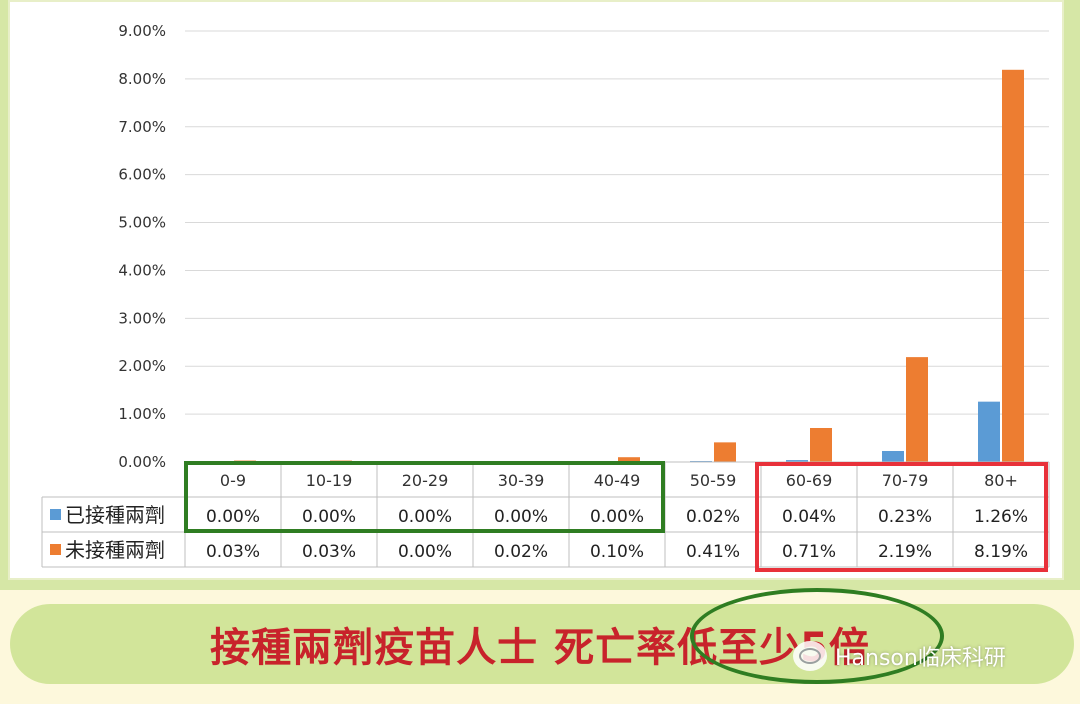 This screenshot has width=1080, height=704. Describe the element at coordinates (1072, 295) in the screenshot. I see `right-border` at that location.